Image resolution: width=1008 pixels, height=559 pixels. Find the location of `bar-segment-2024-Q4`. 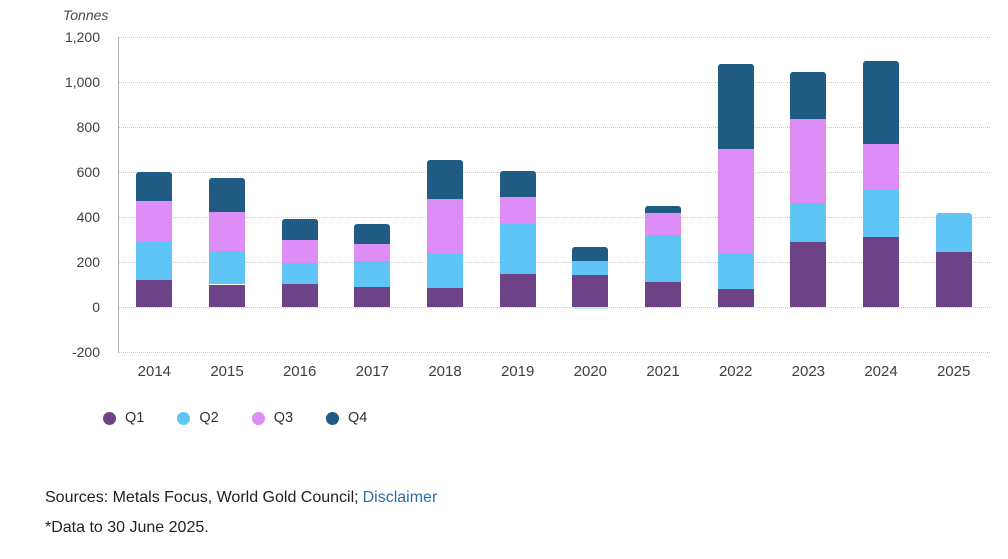

bar-segment-2024-Q4 is located at coordinates (881, 102).